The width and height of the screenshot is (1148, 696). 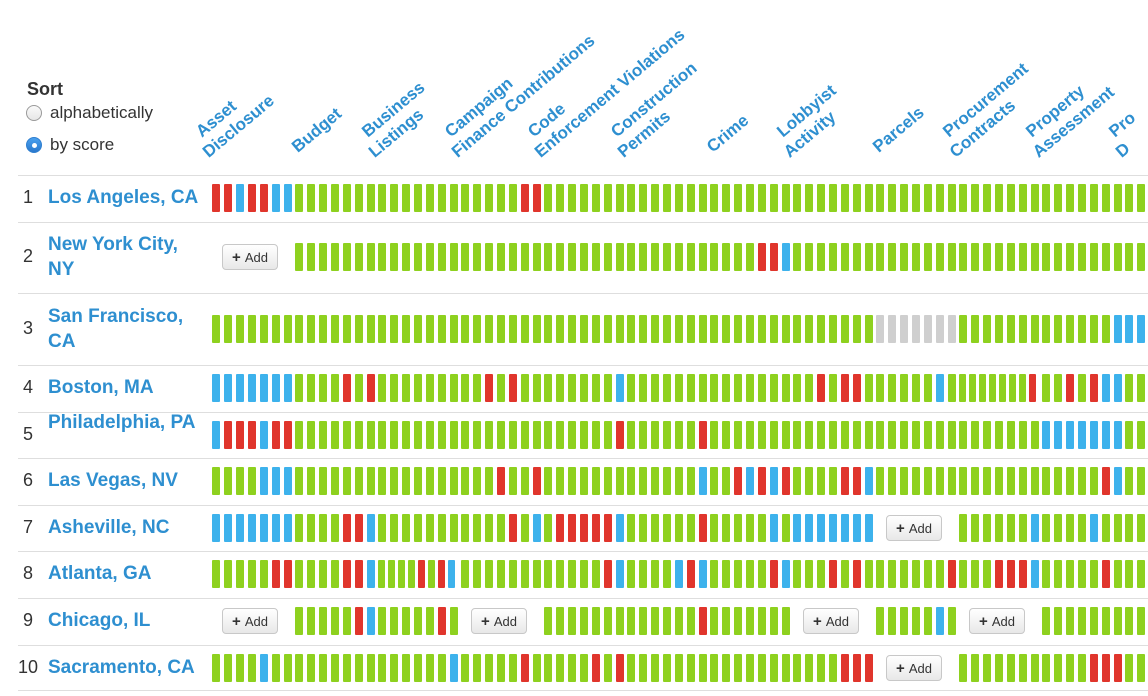 I want to click on city-link: Chicago, IL, so click(x=99, y=620).